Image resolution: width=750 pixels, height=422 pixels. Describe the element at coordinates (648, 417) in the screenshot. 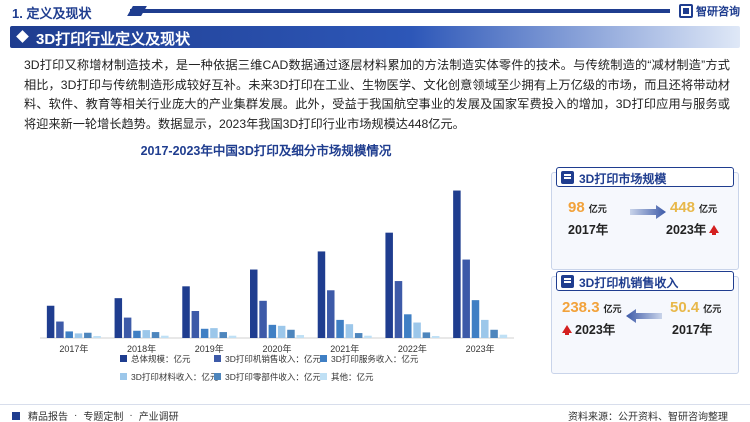

I see `source-note: 资料来源：公开资料、智研咨询整理` at that location.